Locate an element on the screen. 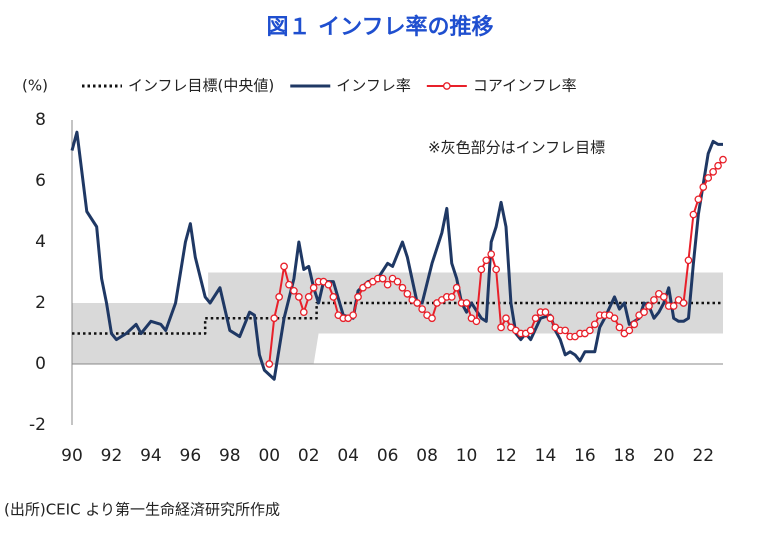 This screenshot has width=761, height=536. y-tick-label: 2 is located at coordinates (40, 303).